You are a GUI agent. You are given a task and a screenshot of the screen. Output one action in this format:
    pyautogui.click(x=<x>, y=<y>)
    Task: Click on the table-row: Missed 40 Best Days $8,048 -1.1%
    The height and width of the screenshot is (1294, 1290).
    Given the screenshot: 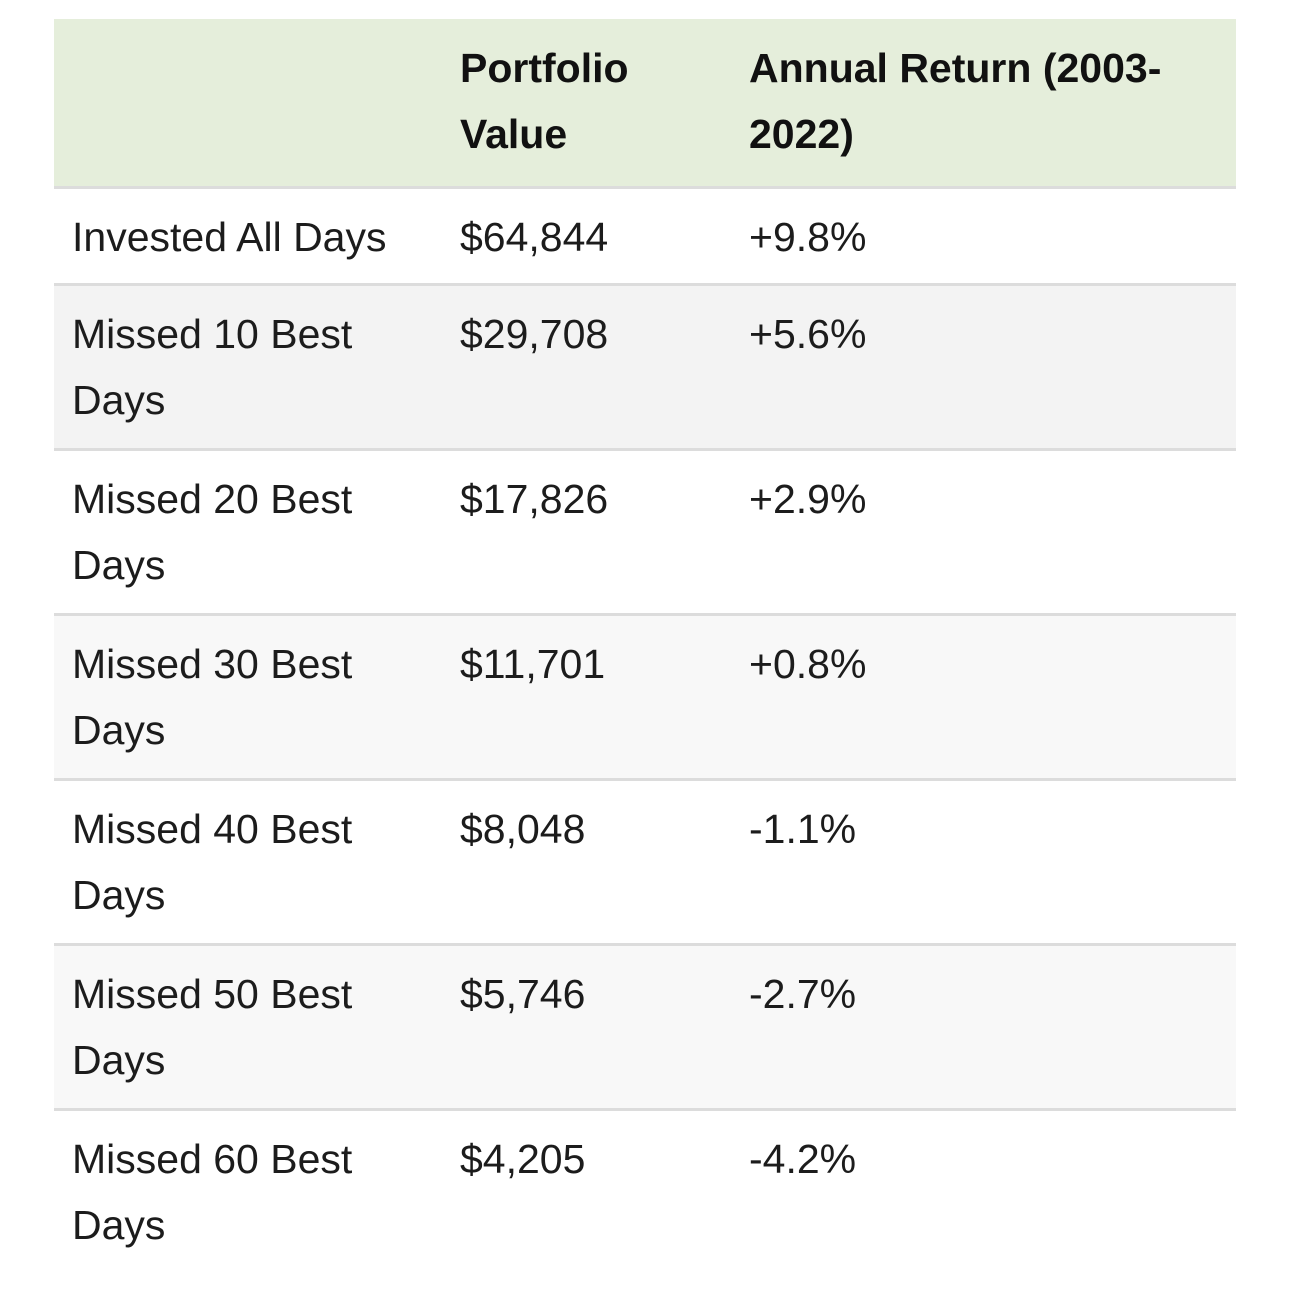 What is the action you would take?
    pyautogui.click(x=645, y=862)
    